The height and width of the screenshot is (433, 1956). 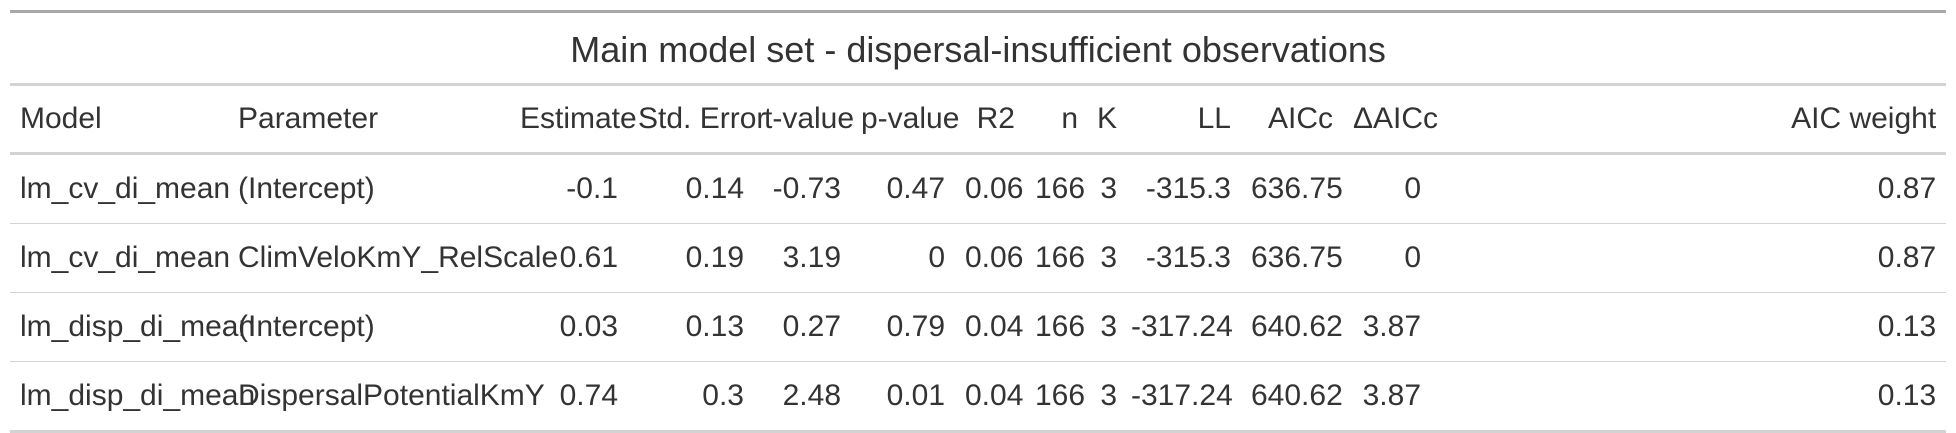 I want to click on cell-t-value: 2.48, so click(x=802, y=397).